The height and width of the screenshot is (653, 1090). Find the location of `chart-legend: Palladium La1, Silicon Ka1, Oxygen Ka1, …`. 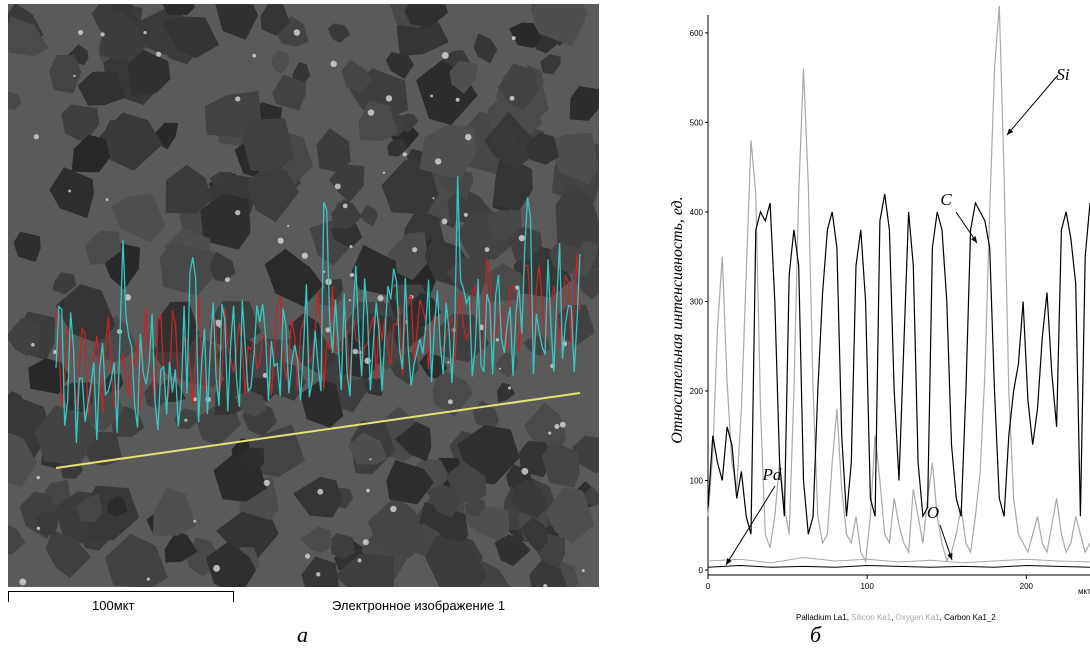

chart-legend: Palladium La1, Silicon Ka1, Oxygen Ka1, … is located at coordinates (896, 617).